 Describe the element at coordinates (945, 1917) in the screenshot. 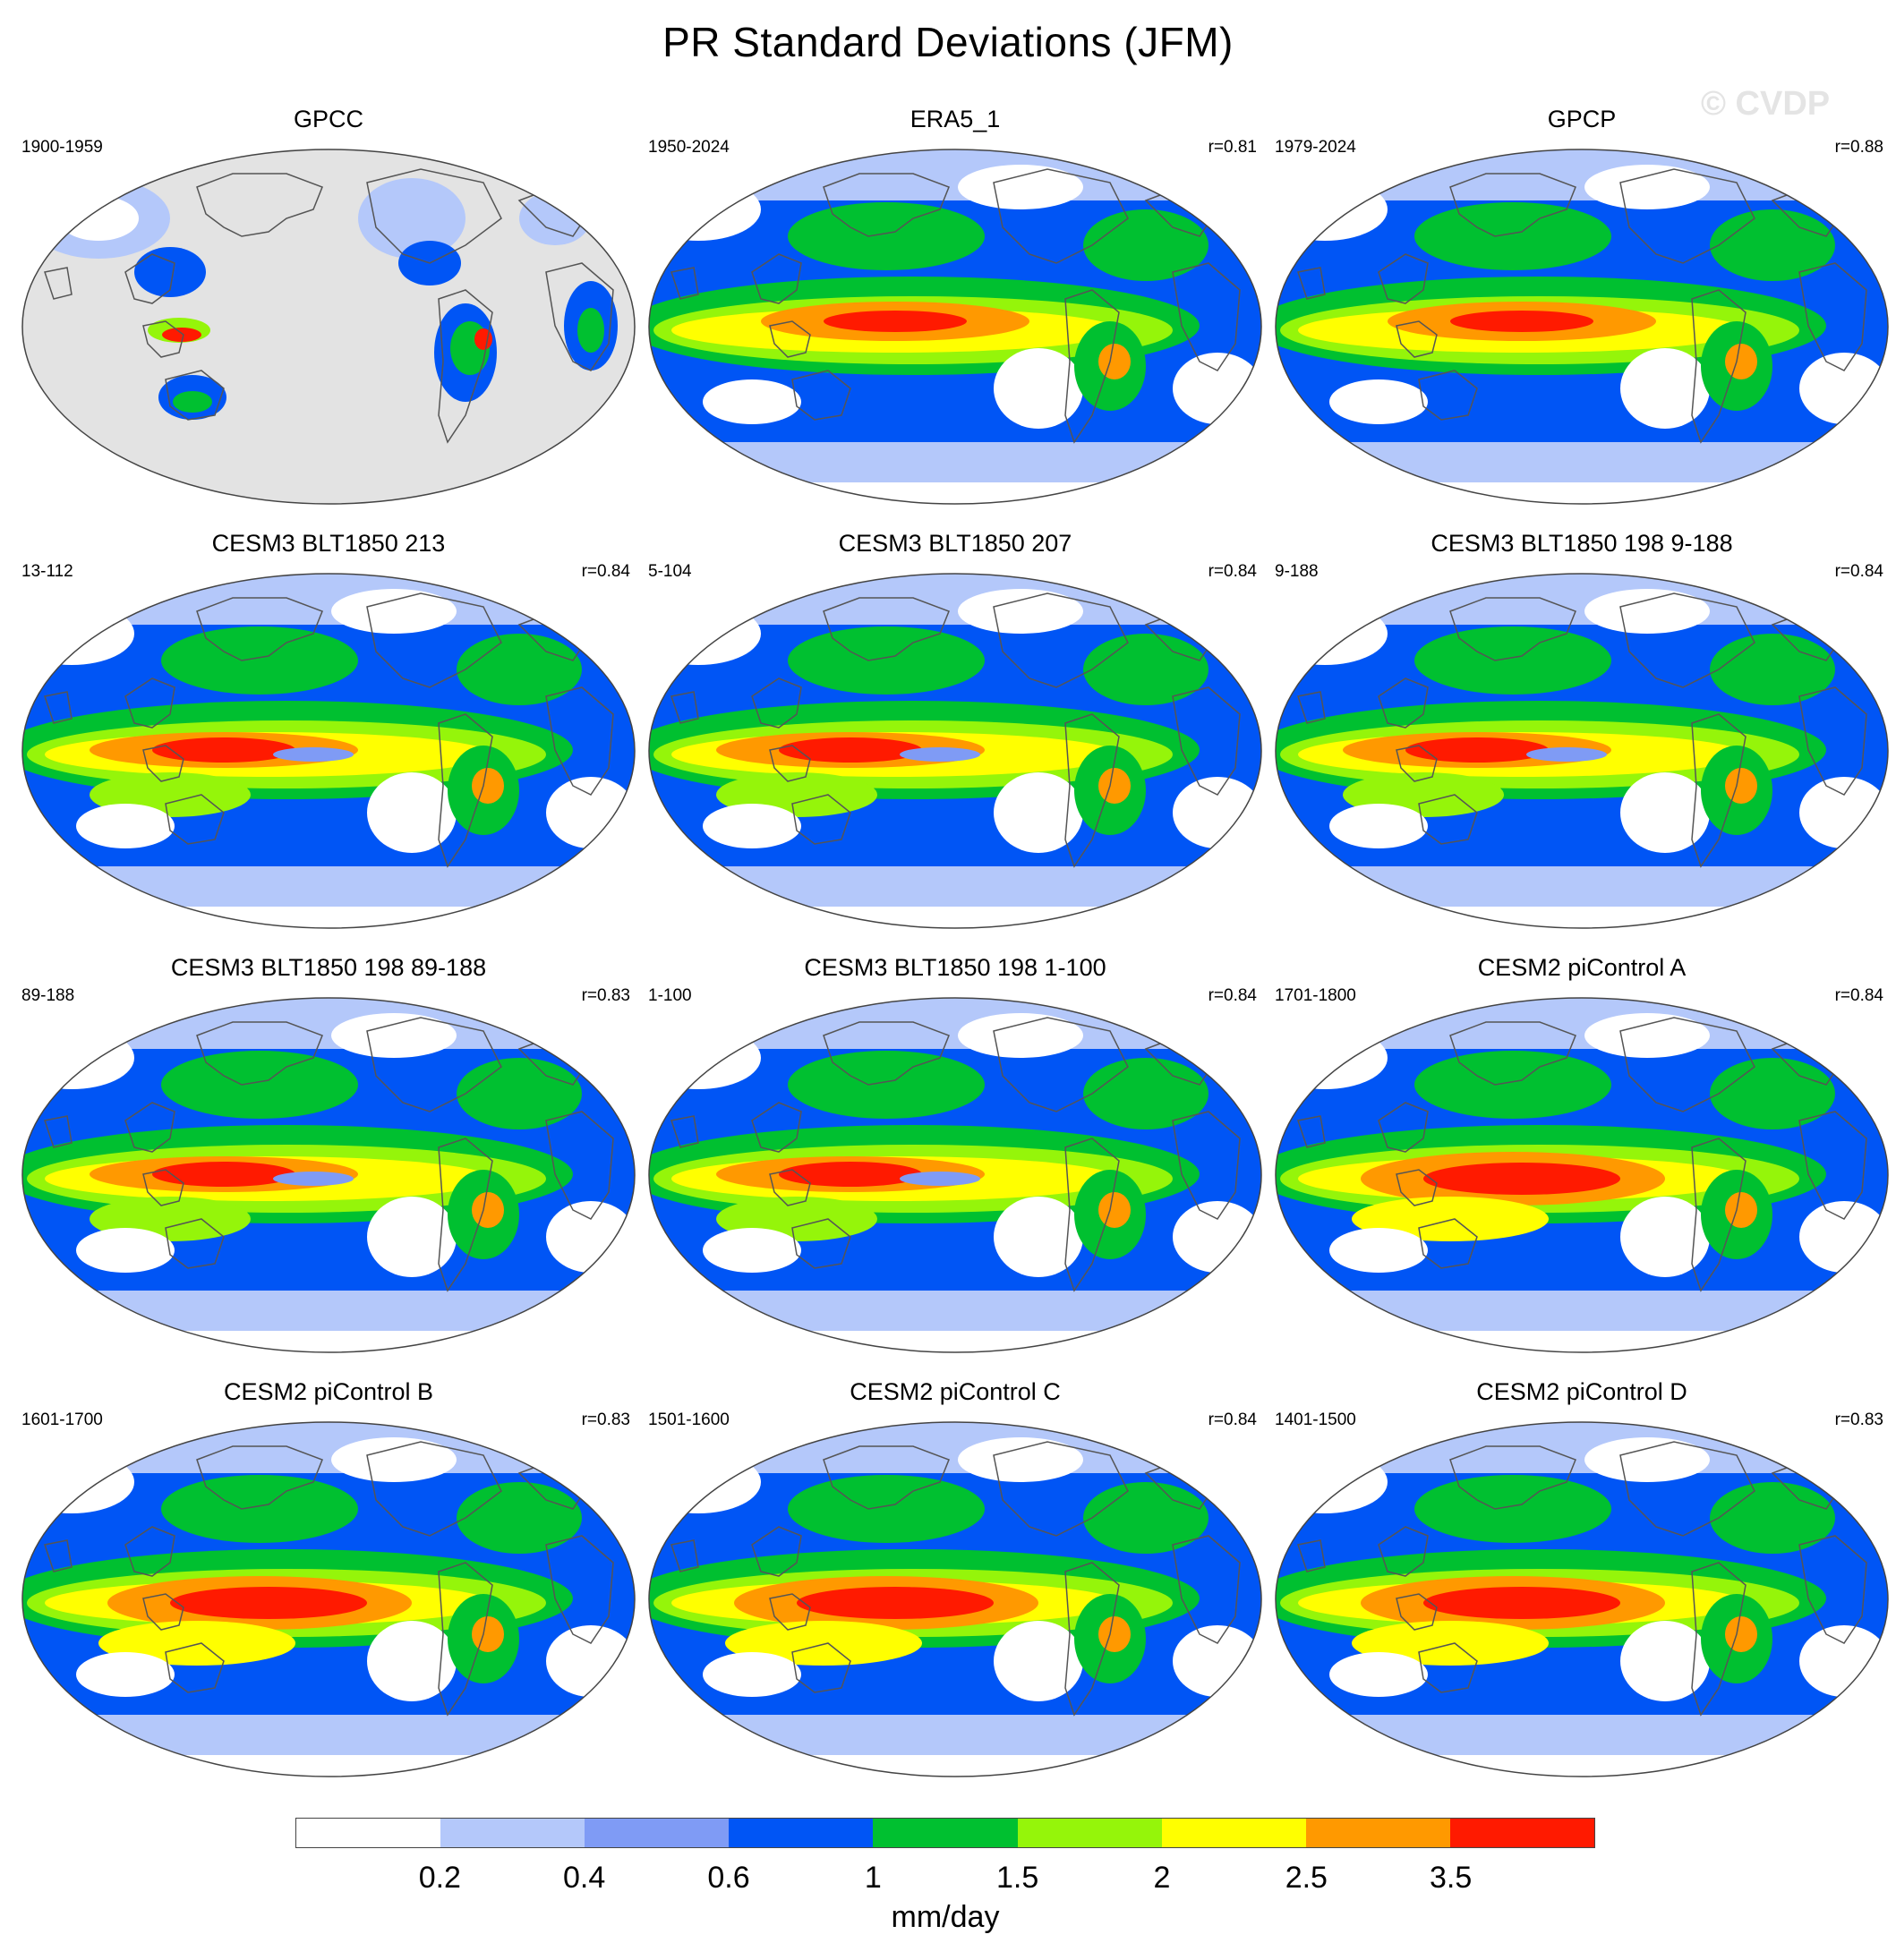

I see `colorbar-units: mm/day` at that location.